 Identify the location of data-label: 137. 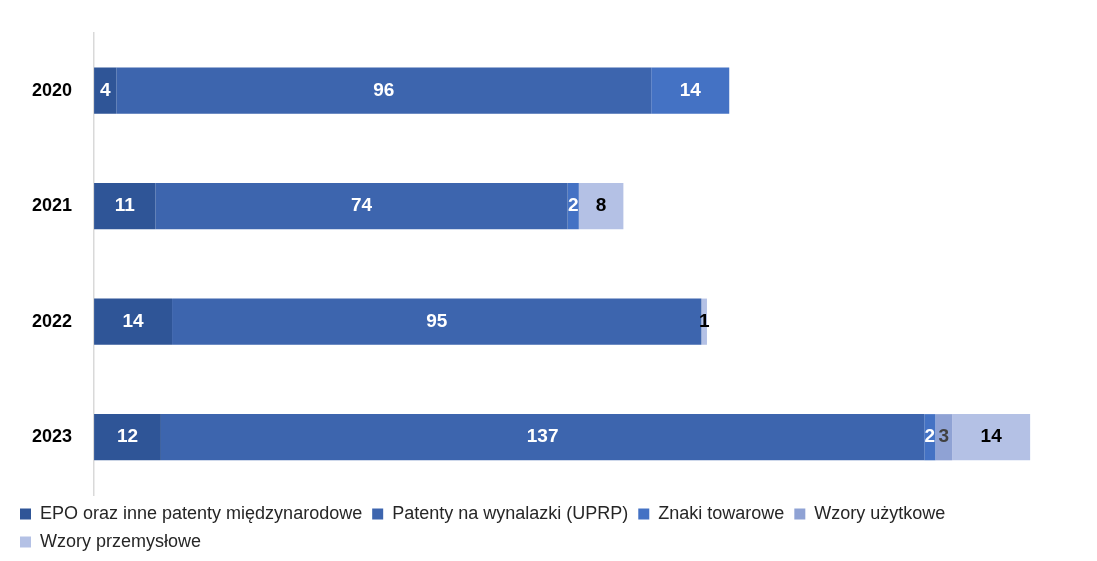
(542, 436).